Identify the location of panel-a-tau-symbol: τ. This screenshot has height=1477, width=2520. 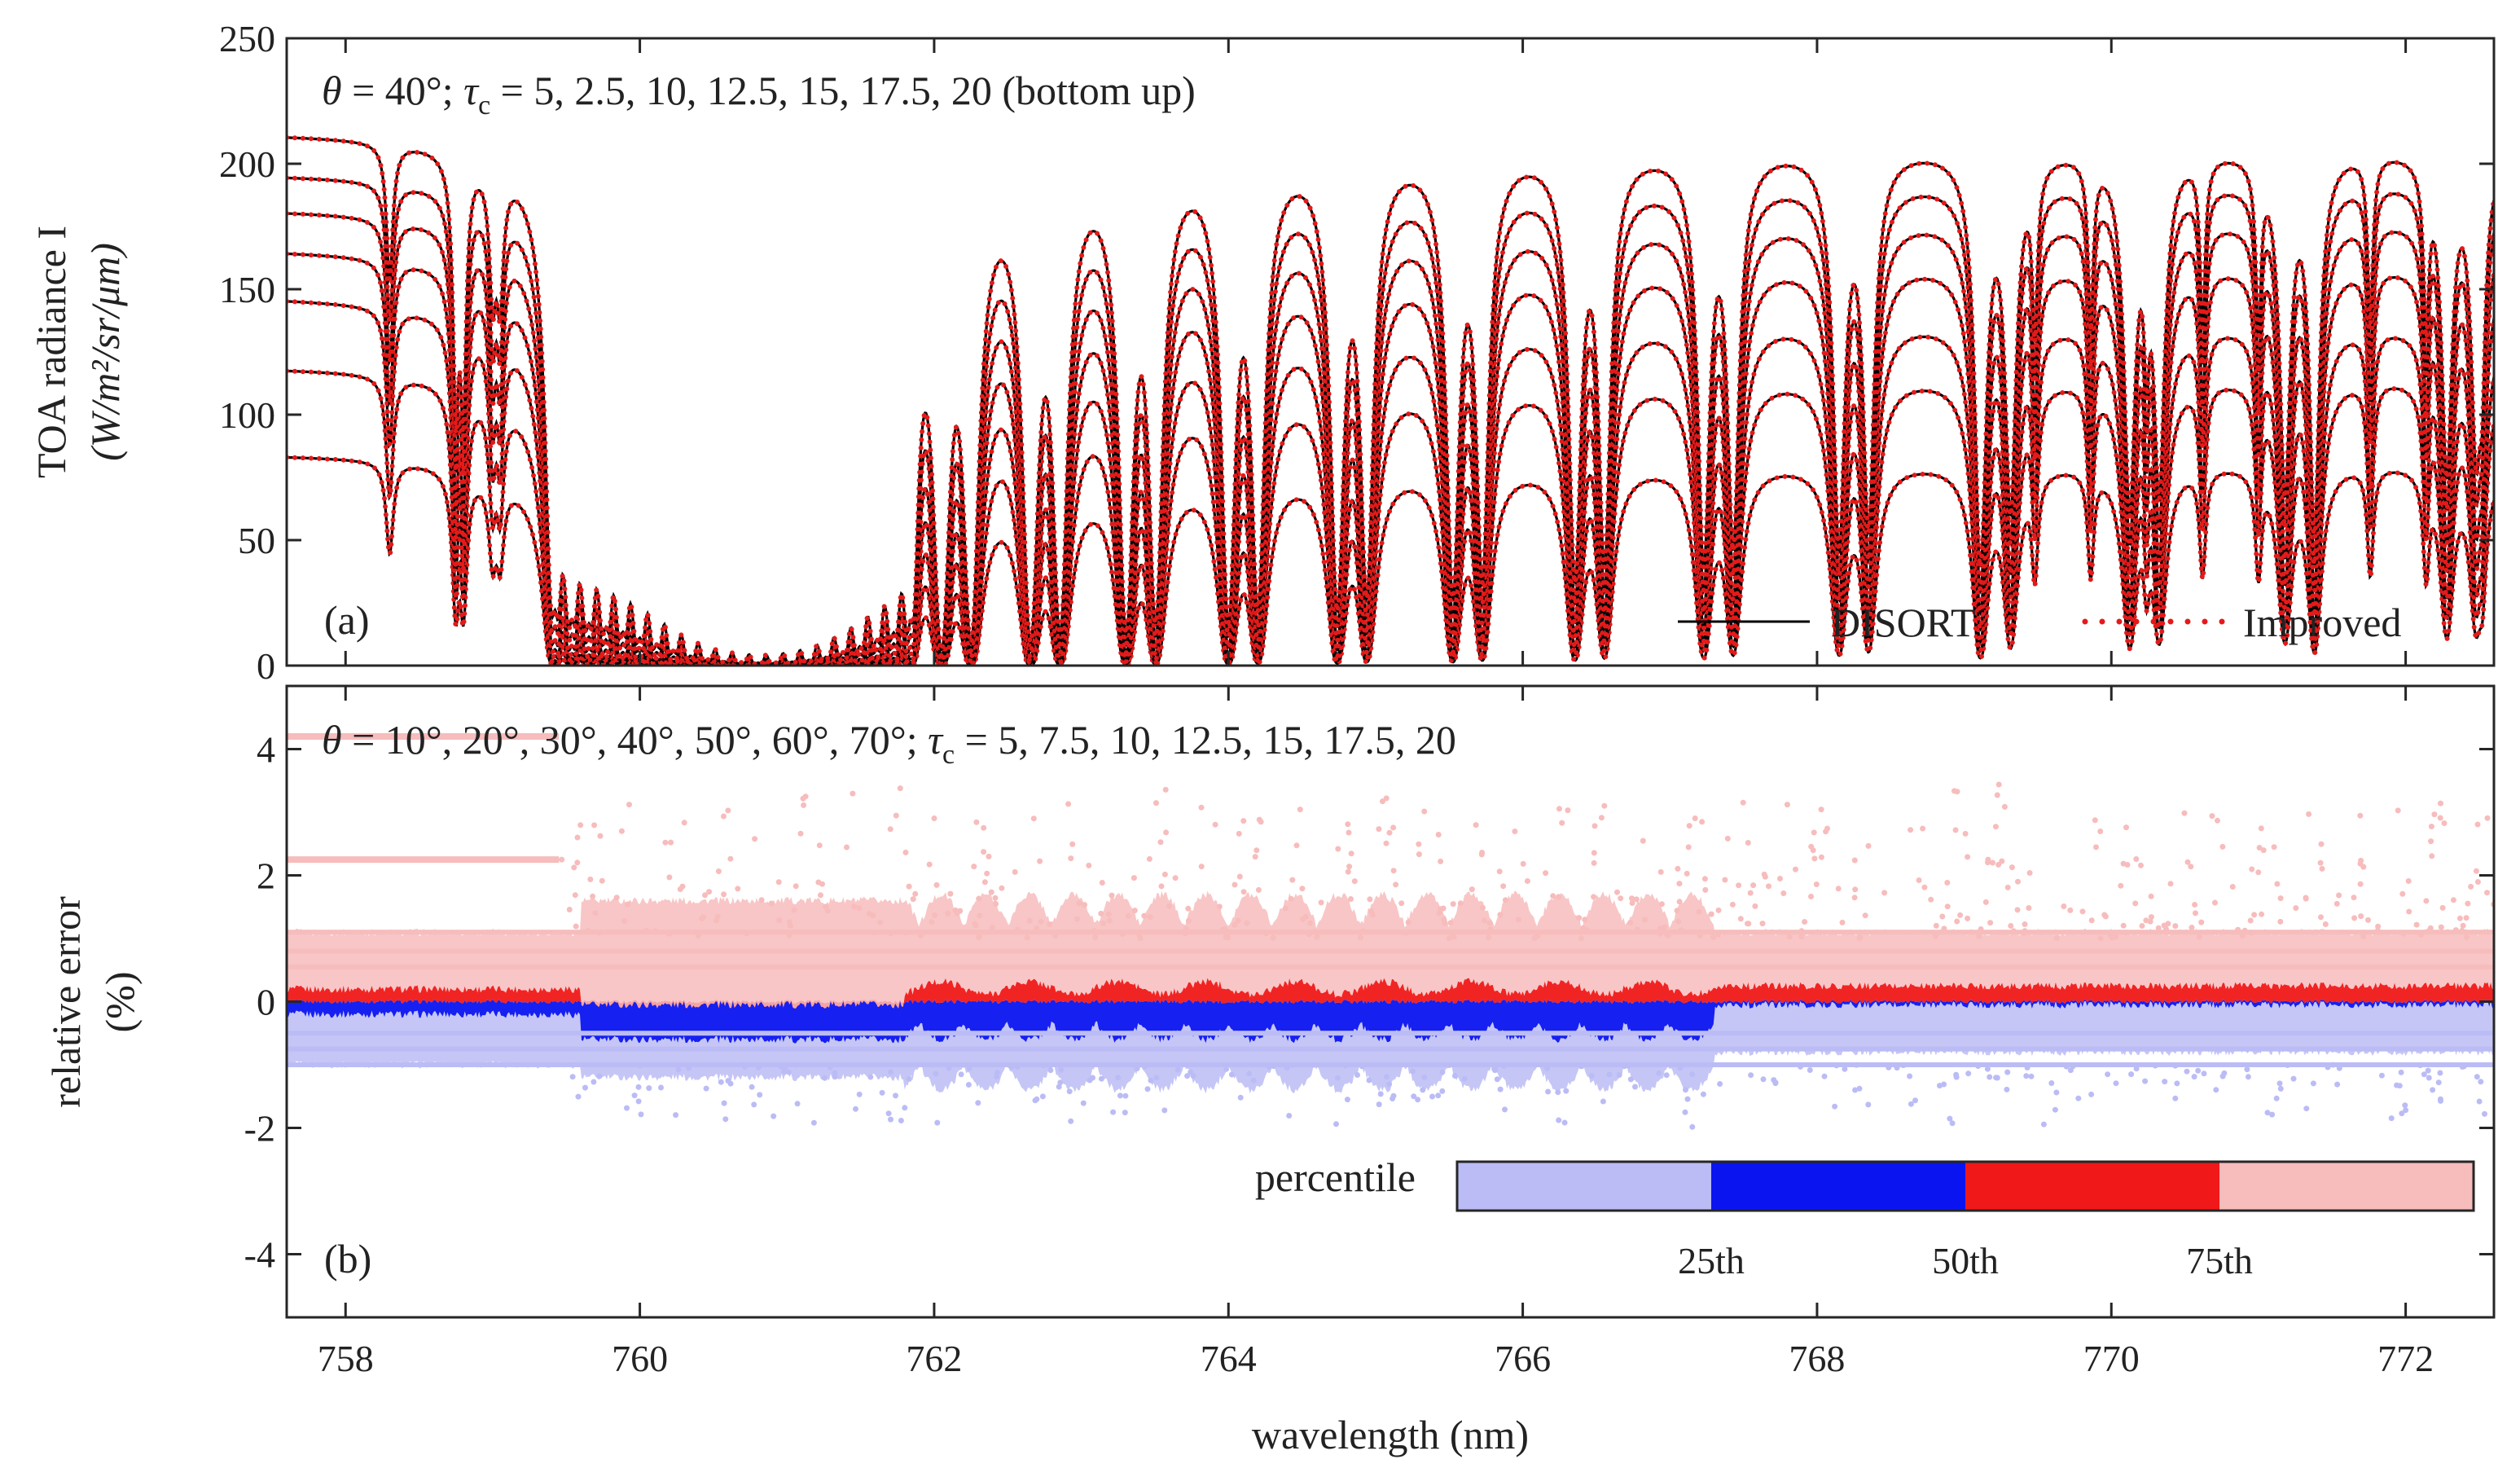
(471, 90).